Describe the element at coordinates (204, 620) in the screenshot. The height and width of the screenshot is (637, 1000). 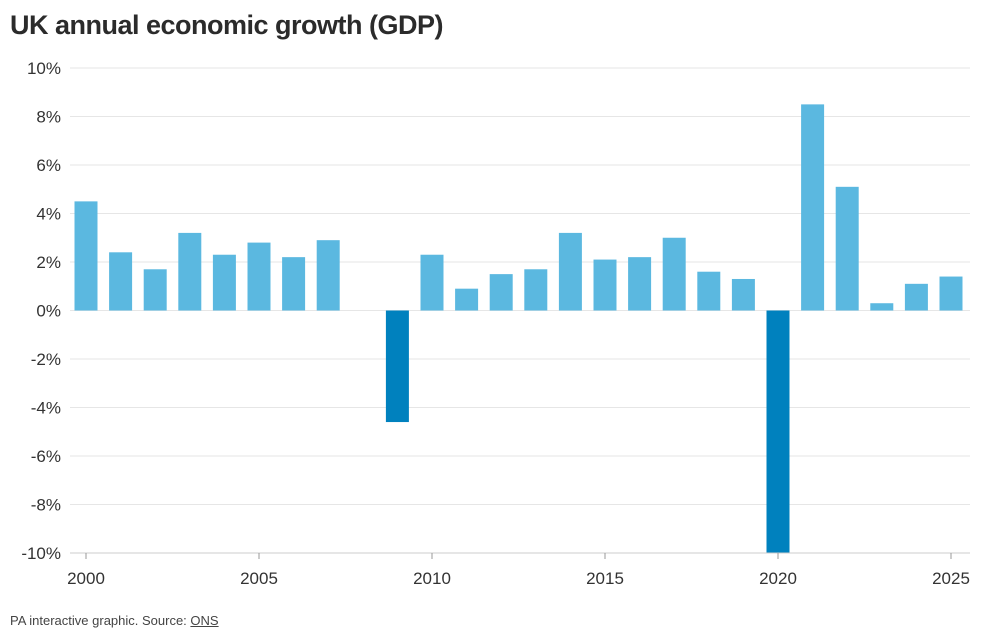
I see `source-link: ONS` at that location.